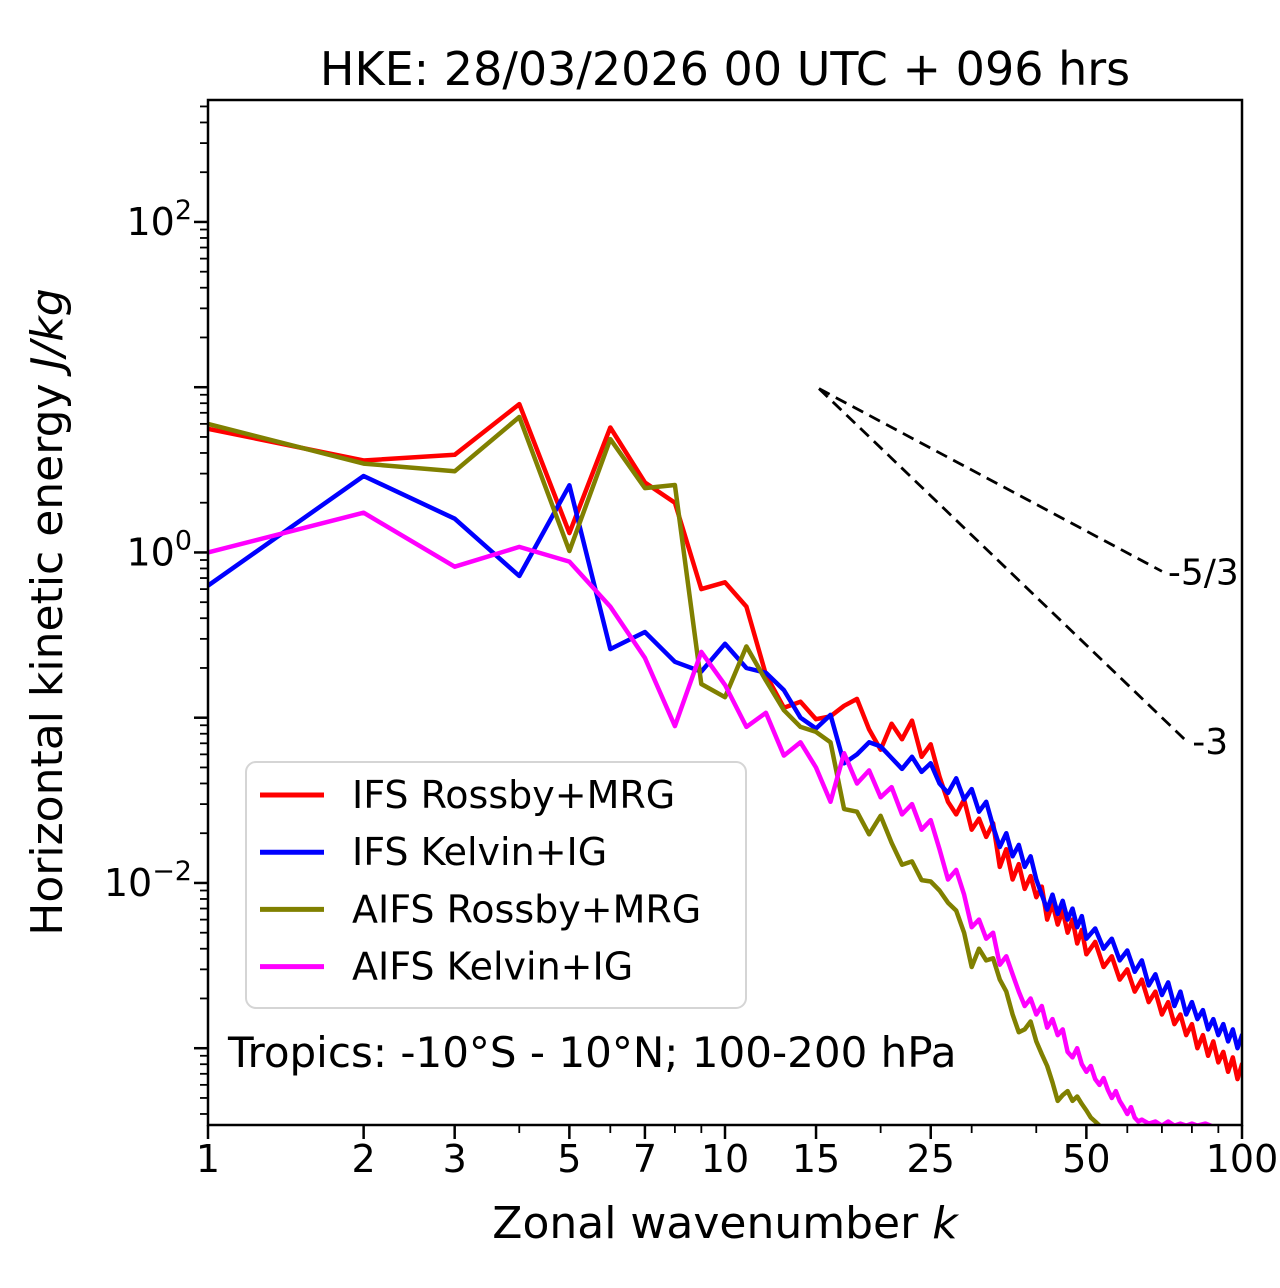  I want to click on x-axis-label: Zonal wavenumber k, so click(725, 1223).